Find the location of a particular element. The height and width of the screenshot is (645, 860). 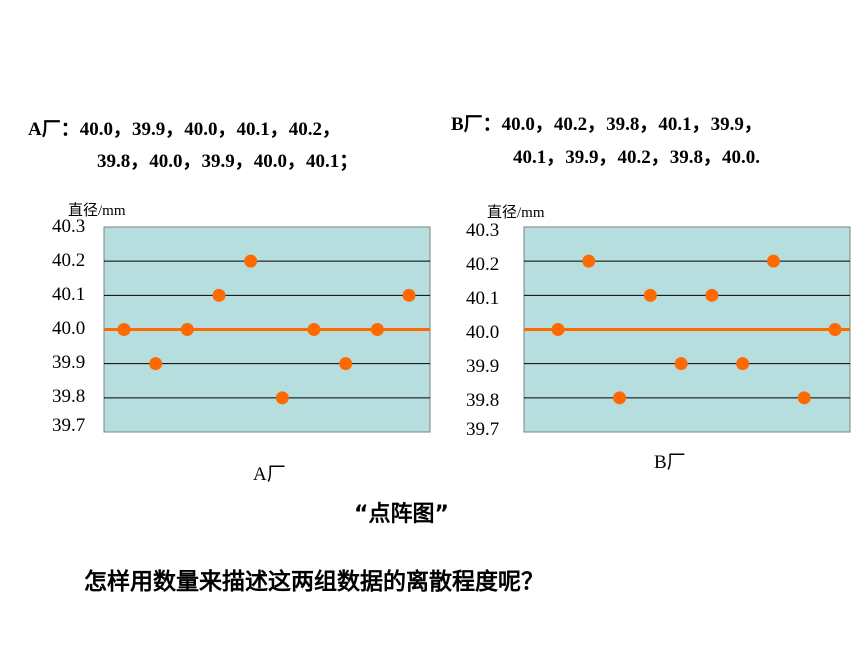

chart-a-ytick: 39.7 is located at coordinates (69, 425).